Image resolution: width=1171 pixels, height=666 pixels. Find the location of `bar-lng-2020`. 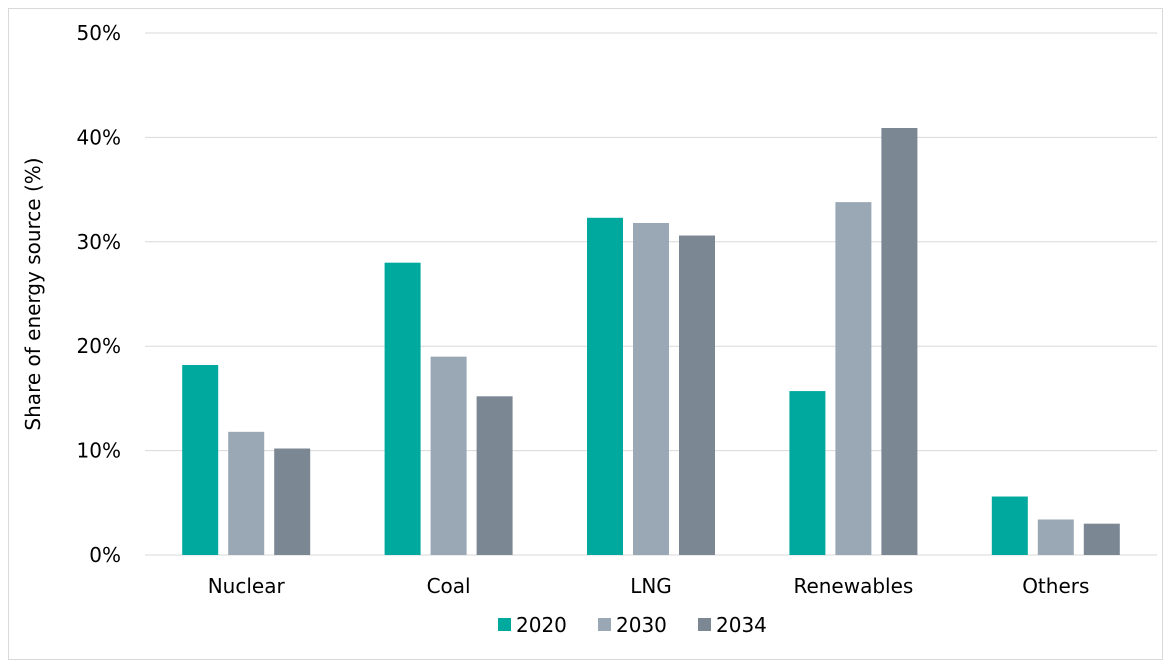

bar-lng-2020 is located at coordinates (605, 386).